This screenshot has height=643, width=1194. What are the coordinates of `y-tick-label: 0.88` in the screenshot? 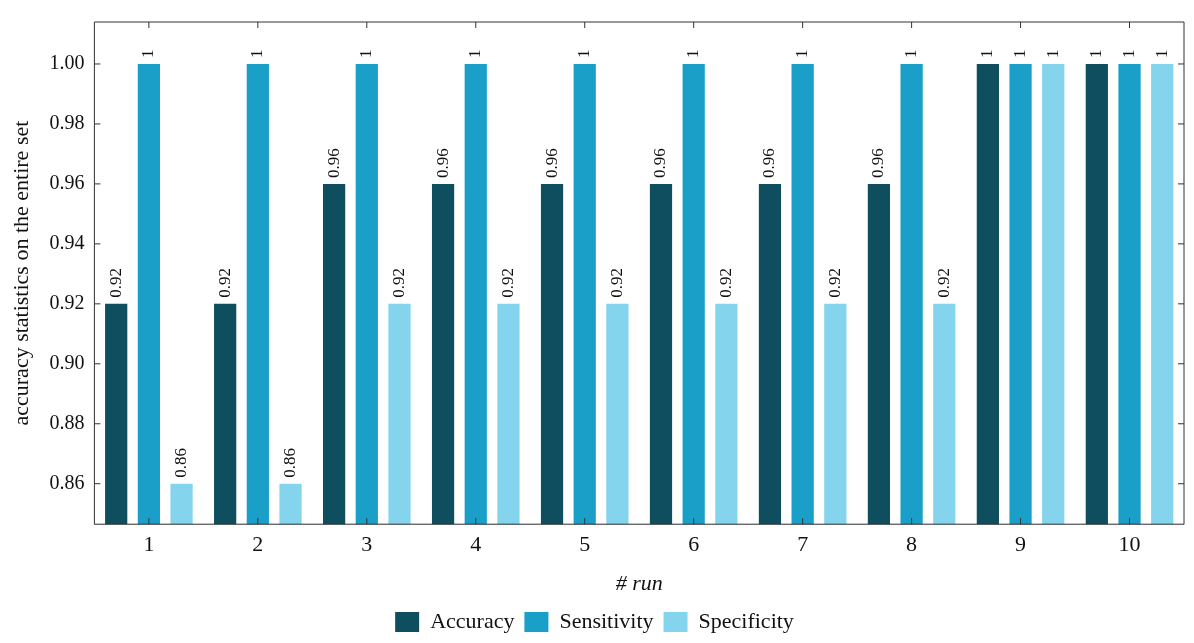 It's located at (67, 422).